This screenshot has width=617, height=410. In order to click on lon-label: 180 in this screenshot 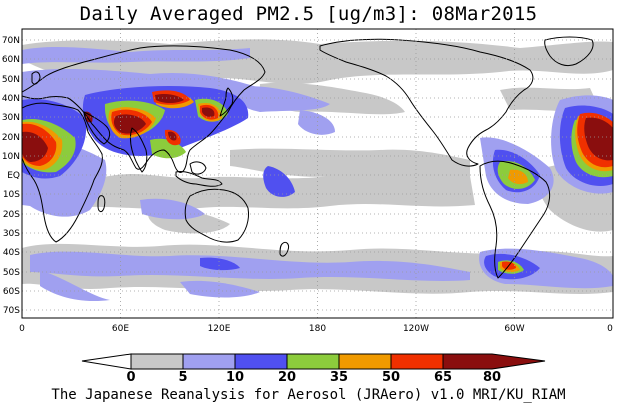, I will do `click(317, 329)`.